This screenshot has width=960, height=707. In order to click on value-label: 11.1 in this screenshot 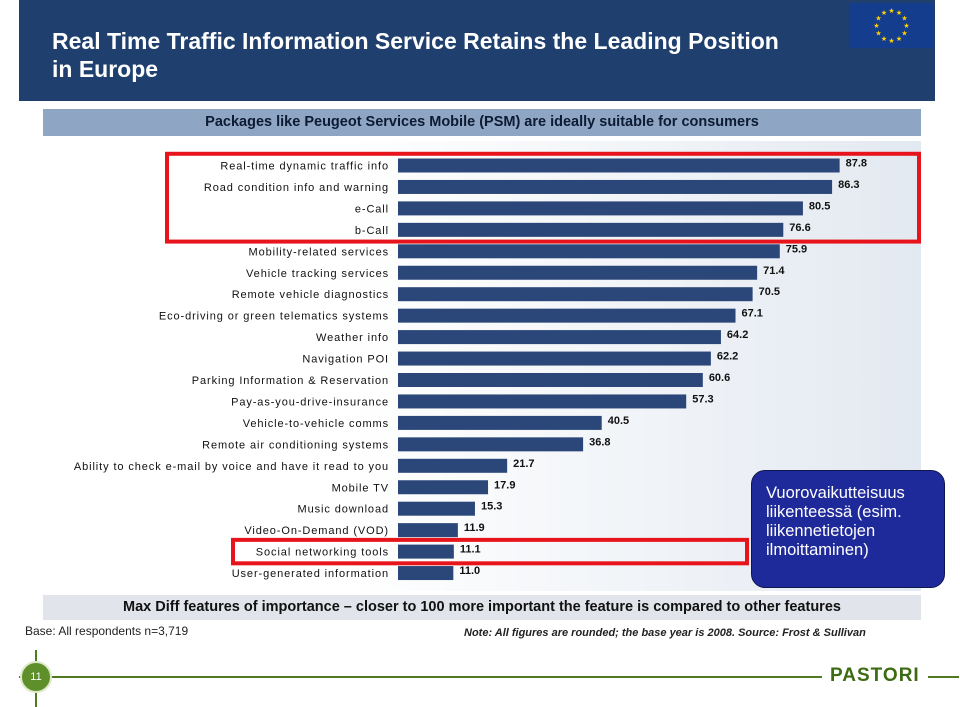, I will do `click(470, 550)`.